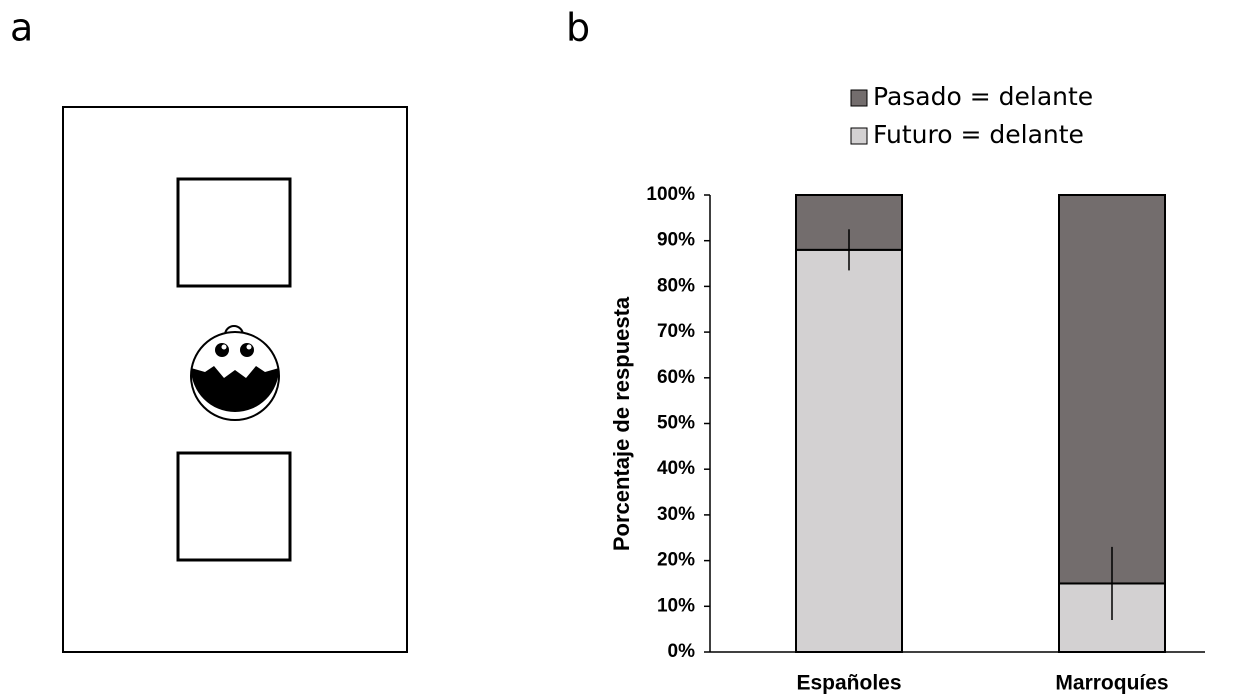 The height and width of the screenshot is (696, 1240). What do you see at coordinates (621, 423) in the screenshot?
I see `y-axis-label: Porcentaje de respuesta` at bounding box center [621, 423].